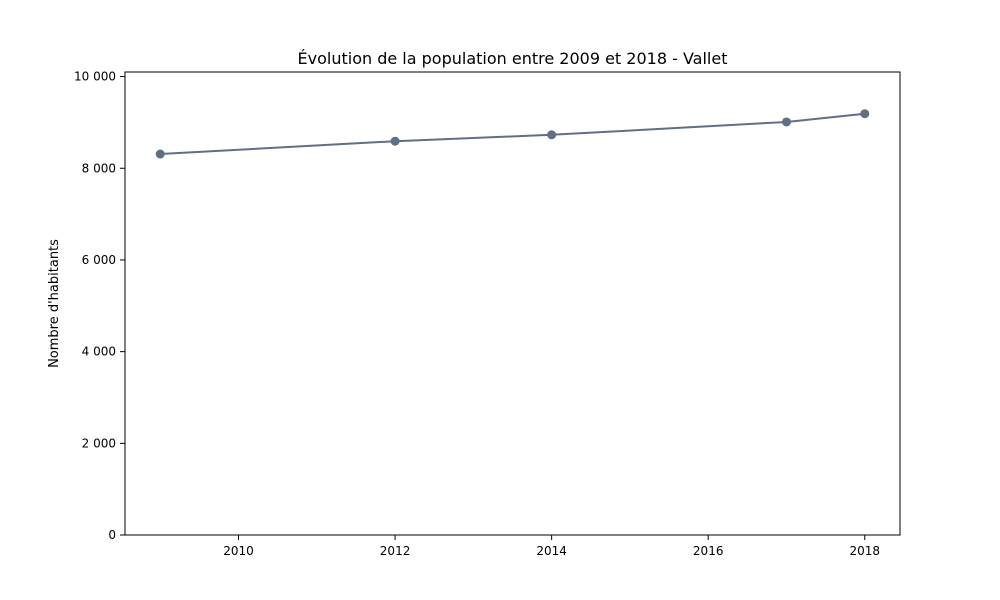 The height and width of the screenshot is (600, 1000). I want to click on x-tick-label: 2012, so click(395, 551).